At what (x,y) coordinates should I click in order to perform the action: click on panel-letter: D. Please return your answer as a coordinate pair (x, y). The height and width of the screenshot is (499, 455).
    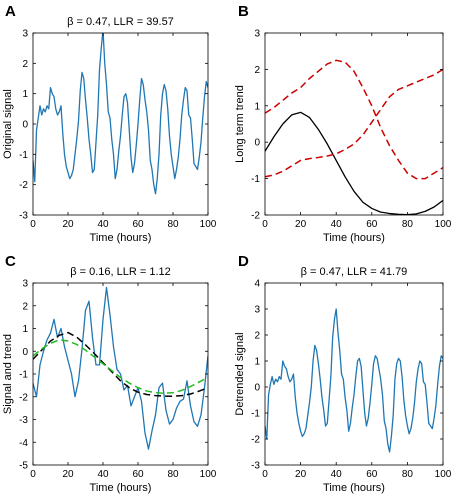
    Looking at the image, I should click on (243, 261).